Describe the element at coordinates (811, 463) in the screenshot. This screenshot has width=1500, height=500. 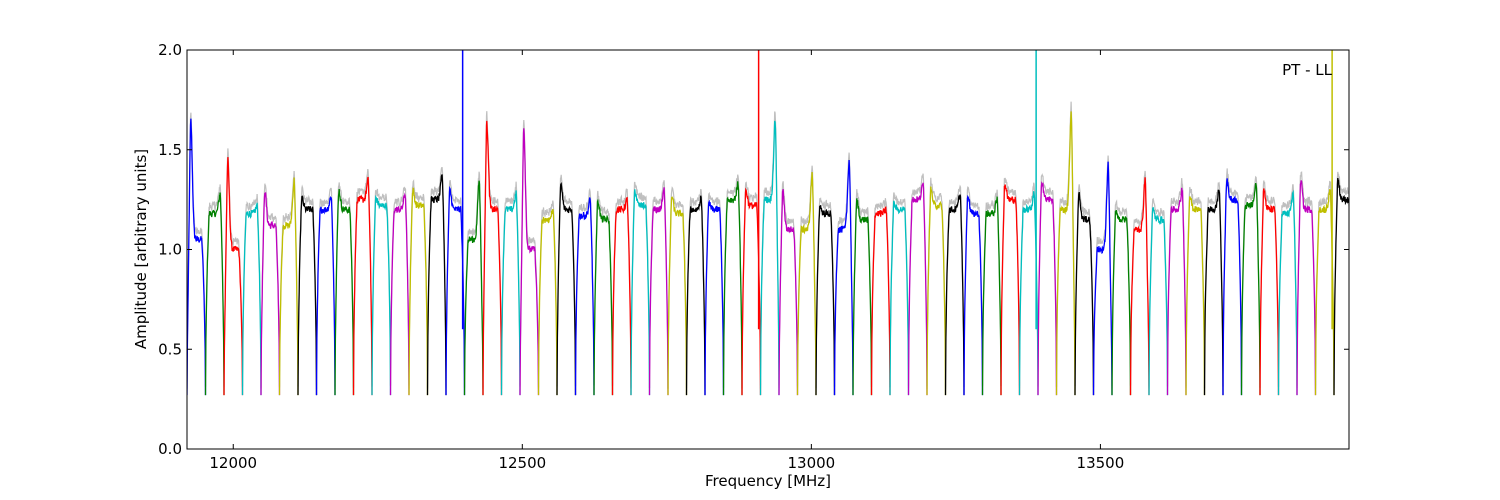
I see `x-tick-label: 13000` at that location.